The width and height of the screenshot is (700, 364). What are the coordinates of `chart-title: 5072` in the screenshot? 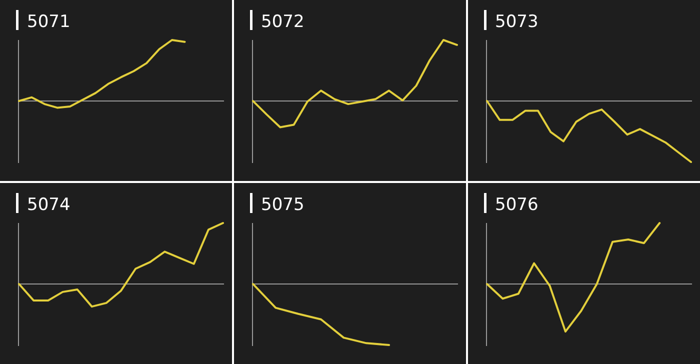 It's located at (282, 22).